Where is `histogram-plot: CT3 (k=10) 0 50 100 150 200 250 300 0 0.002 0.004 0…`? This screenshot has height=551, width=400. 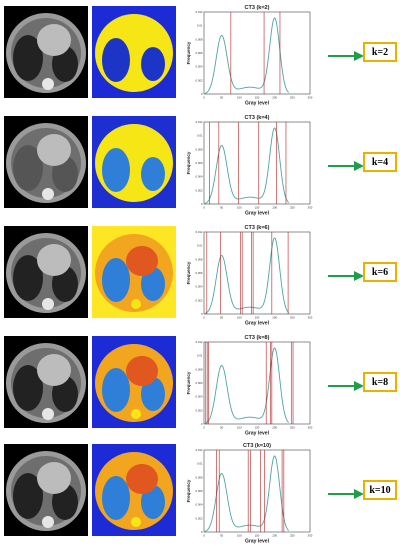
histogram-plot: CT3 (k=10) 0 50 100 150 200 250 300 0 0.002 0.004 0… is located at coordinates (249, 494).